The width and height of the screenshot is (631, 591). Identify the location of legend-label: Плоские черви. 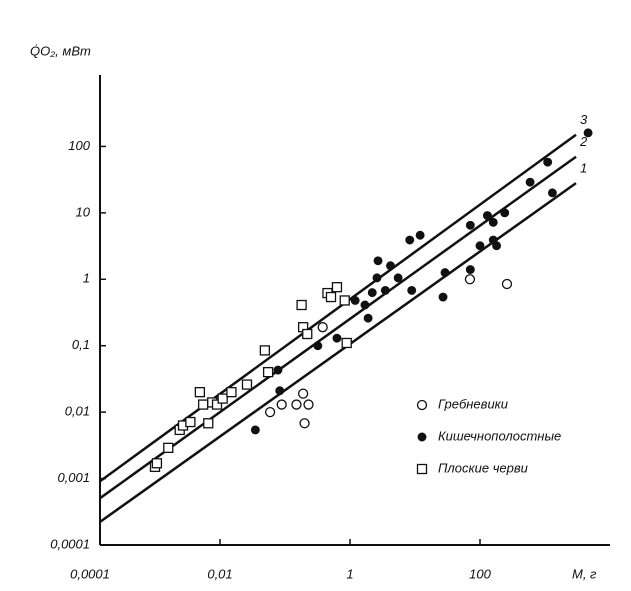
(483, 467).